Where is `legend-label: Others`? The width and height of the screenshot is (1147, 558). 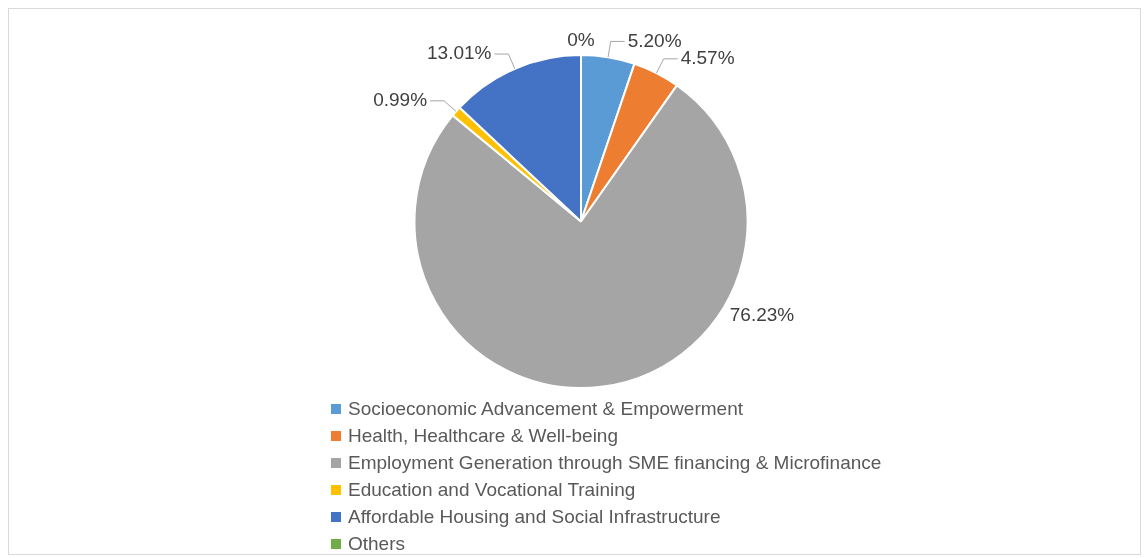 legend-label: Others is located at coordinates (377, 543).